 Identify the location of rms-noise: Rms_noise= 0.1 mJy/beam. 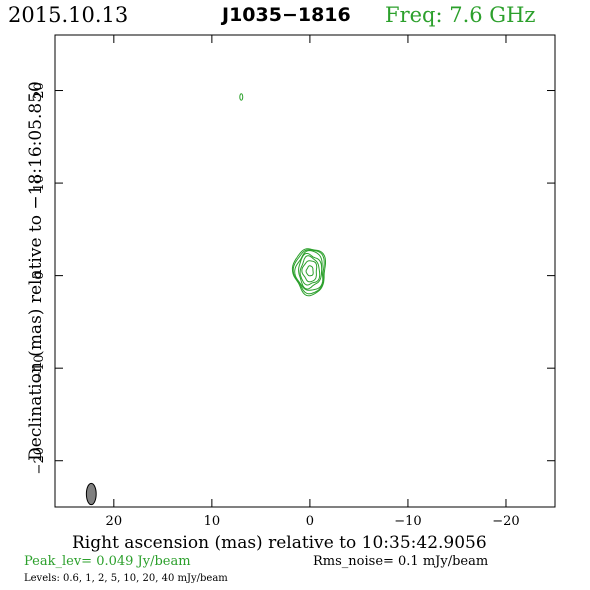
(401, 561).